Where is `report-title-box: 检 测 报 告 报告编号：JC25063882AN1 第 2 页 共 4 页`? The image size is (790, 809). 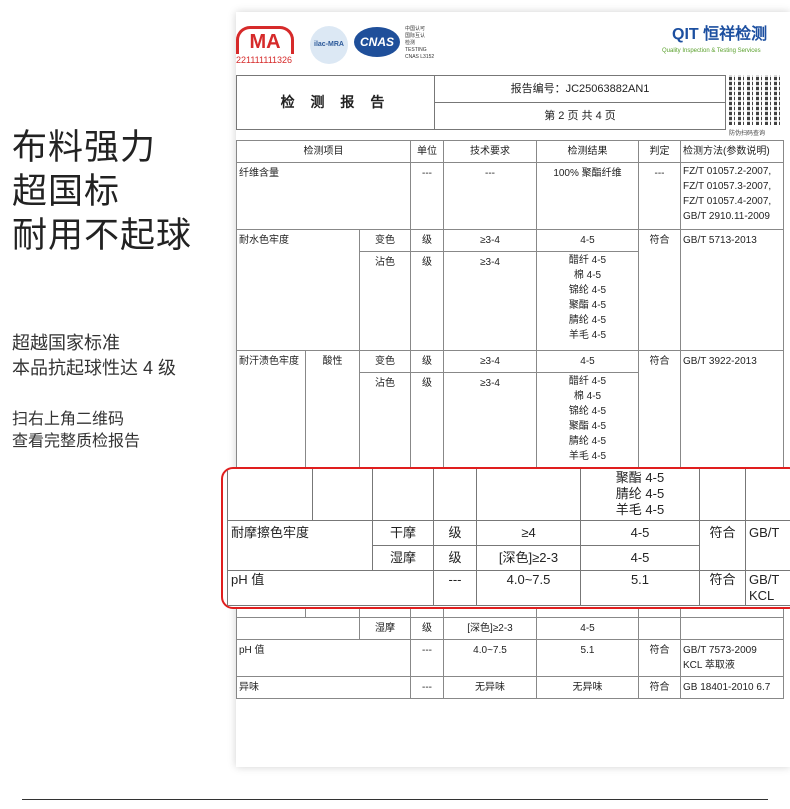 report-title-box: 检 测 报 告 报告编号：JC25063882AN1 第 2 页 共 4 页 is located at coordinates (481, 102).